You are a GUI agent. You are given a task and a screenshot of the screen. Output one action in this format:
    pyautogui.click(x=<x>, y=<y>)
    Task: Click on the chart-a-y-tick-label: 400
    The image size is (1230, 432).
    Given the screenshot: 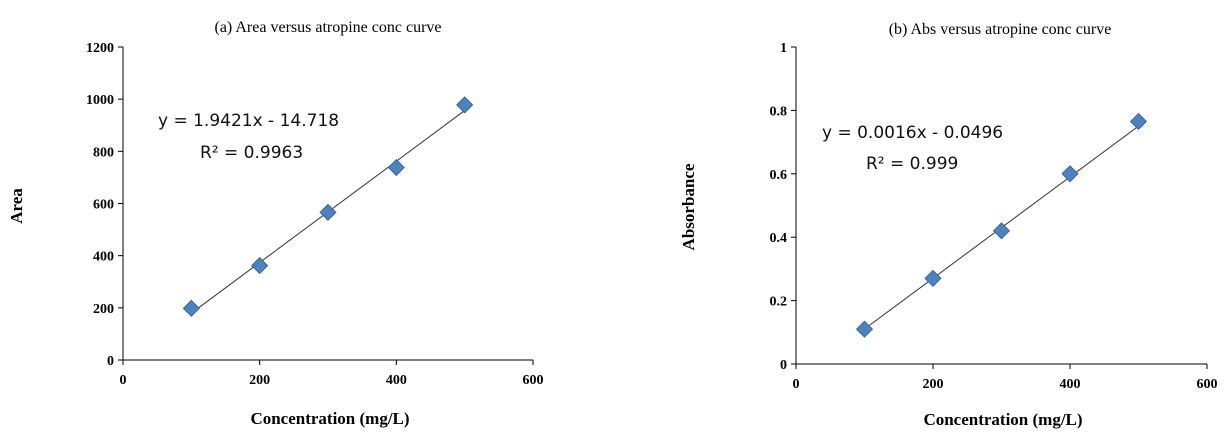 What is the action you would take?
    pyautogui.click(x=103, y=257)
    